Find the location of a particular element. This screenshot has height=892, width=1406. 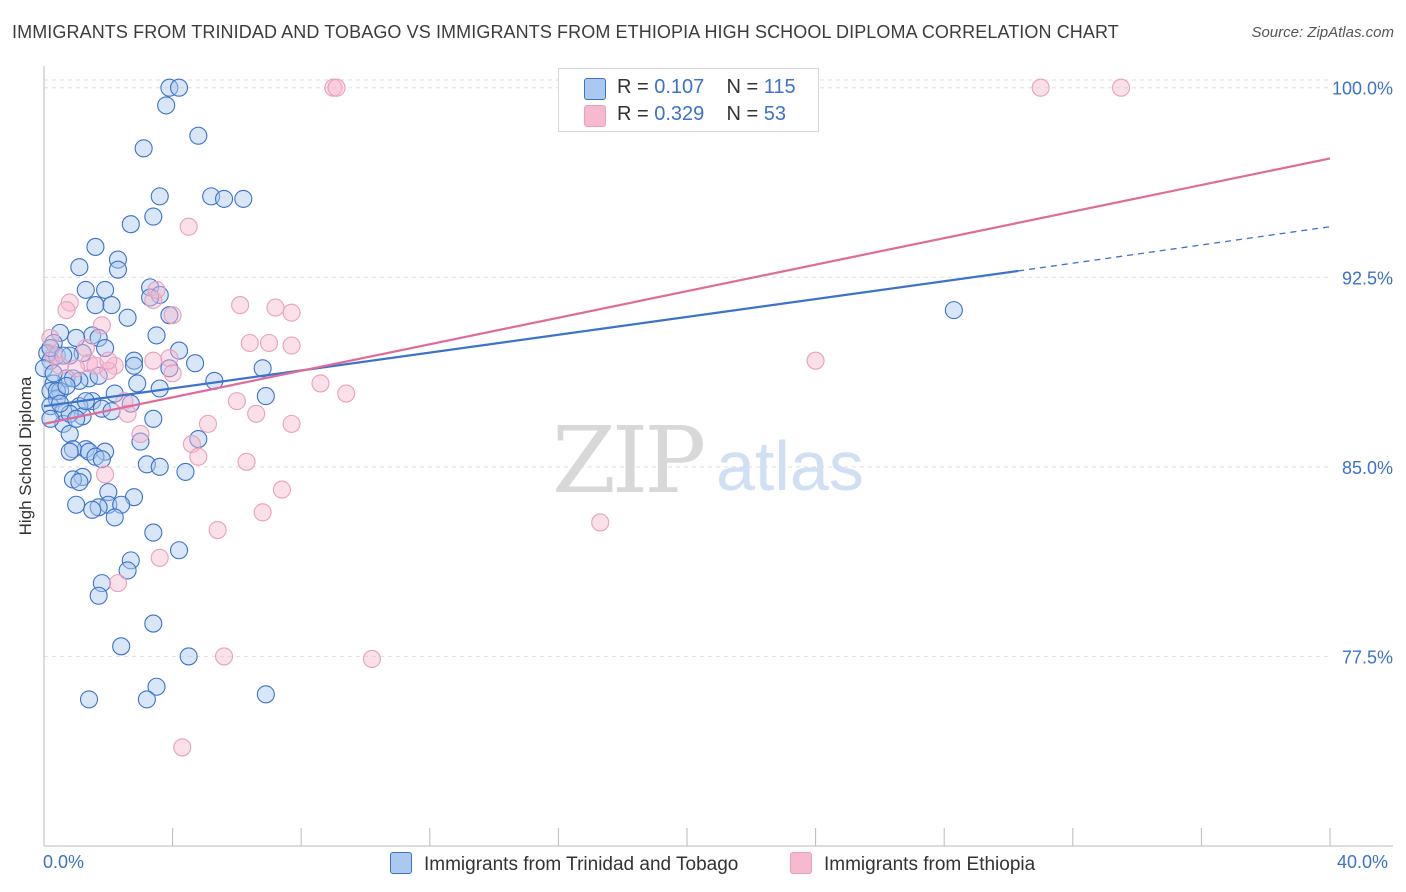

legend-item-ethiopia: Immigrants from Ethiopia is located at coordinates (912, 864).